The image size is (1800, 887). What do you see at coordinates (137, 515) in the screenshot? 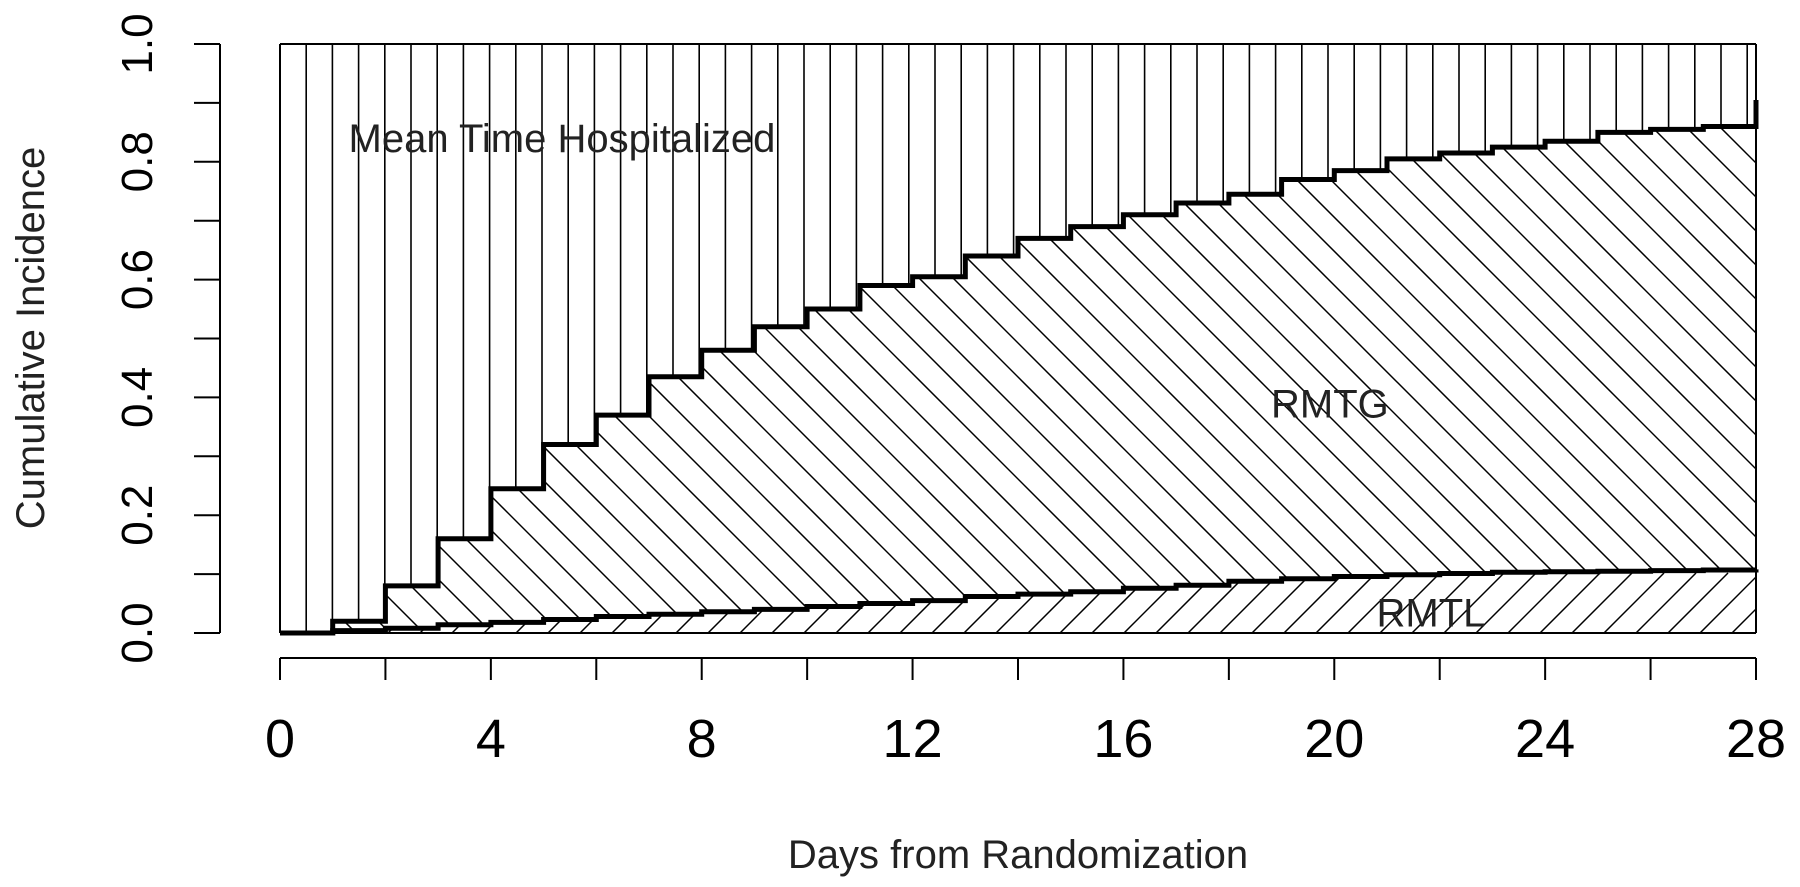
I see `y-tick-label: 0.2` at bounding box center [137, 515].